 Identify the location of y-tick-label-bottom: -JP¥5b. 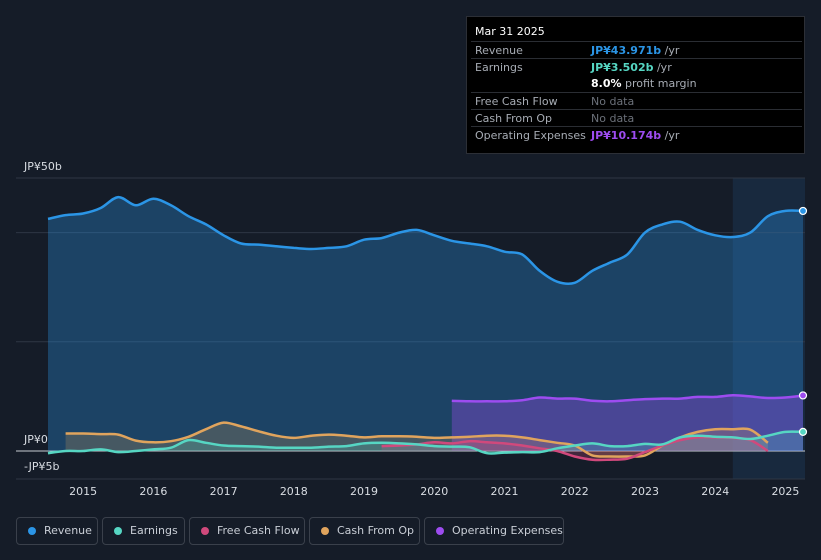
(42, 466).